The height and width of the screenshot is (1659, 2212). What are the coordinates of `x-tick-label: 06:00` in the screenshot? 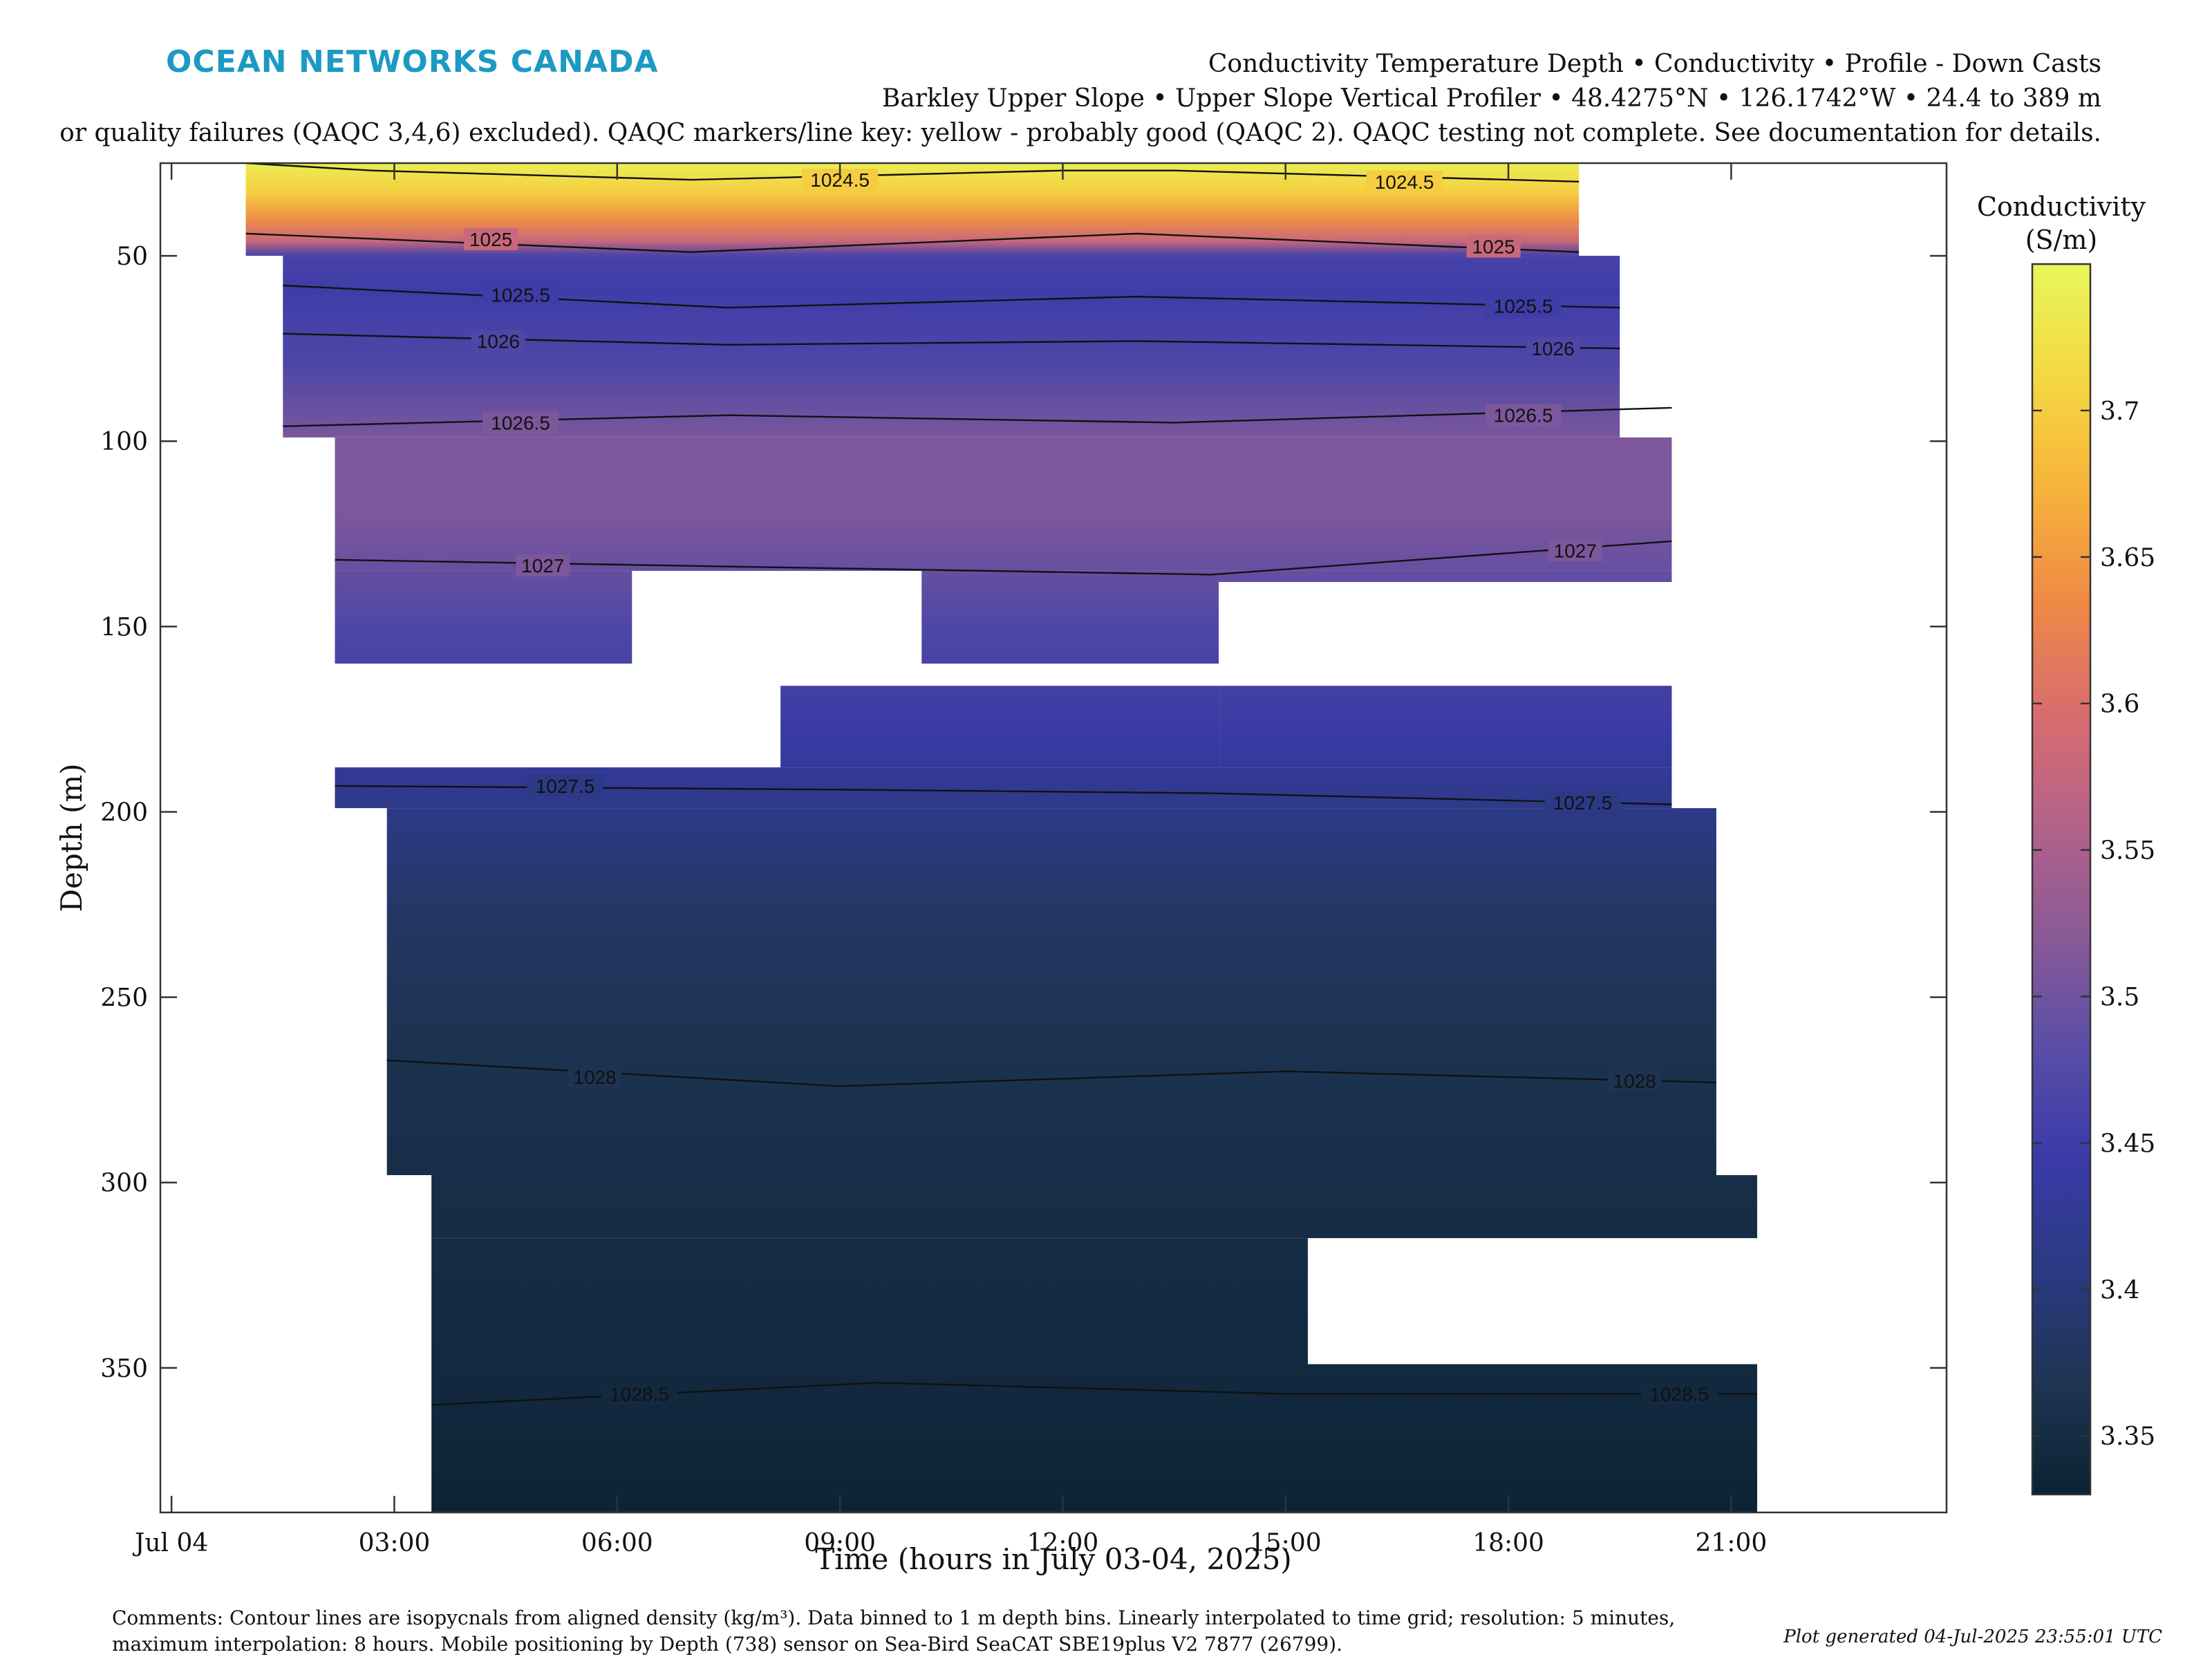 It's located at (617, 1543).